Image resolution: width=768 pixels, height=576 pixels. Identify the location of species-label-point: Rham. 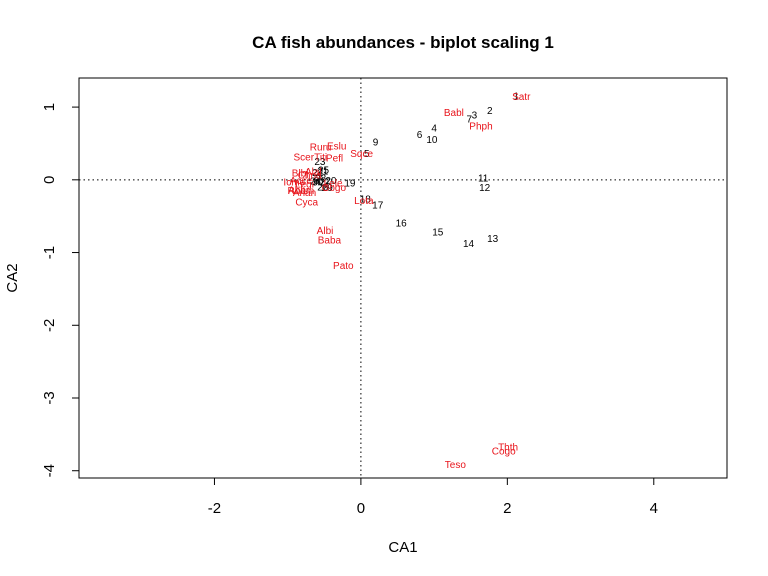
(301, 191).